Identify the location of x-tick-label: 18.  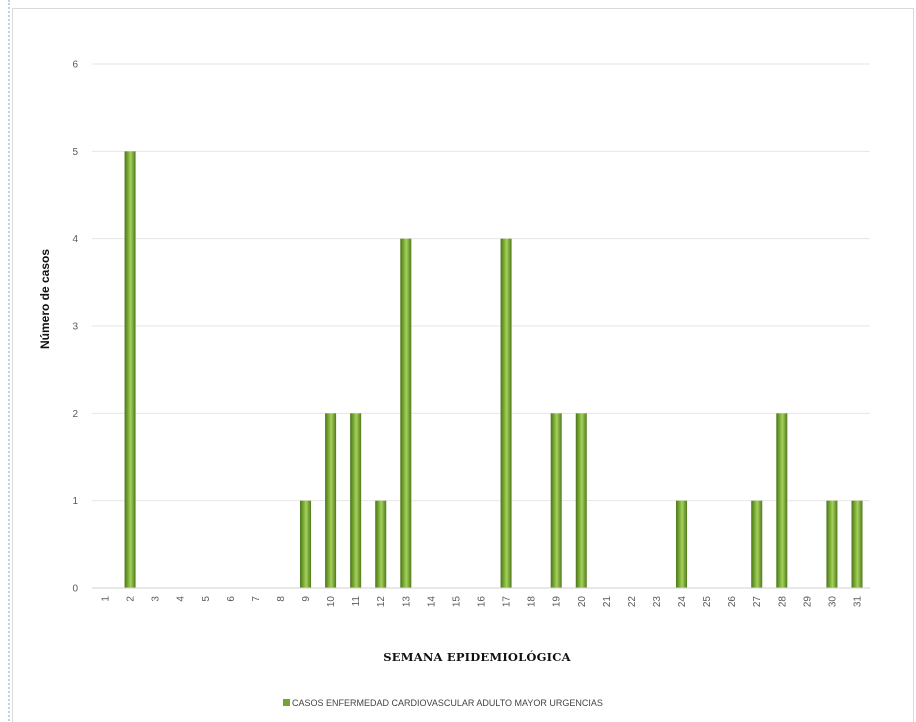
(532, 602).